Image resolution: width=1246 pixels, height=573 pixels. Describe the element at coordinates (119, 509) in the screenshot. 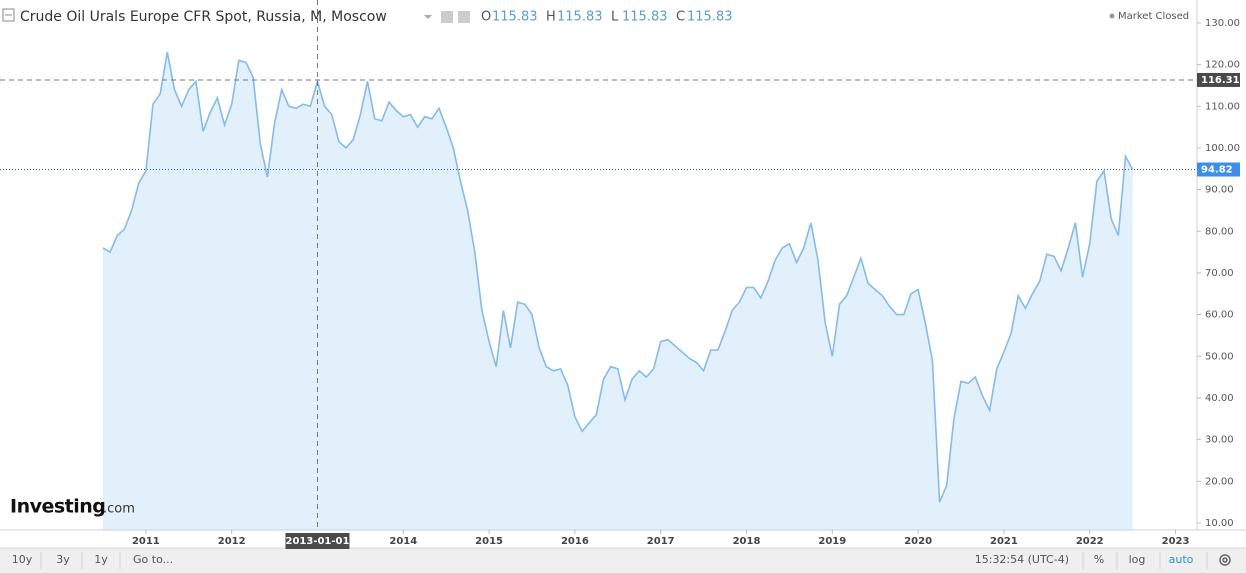

I see `logo-suffix: .com` at that location.